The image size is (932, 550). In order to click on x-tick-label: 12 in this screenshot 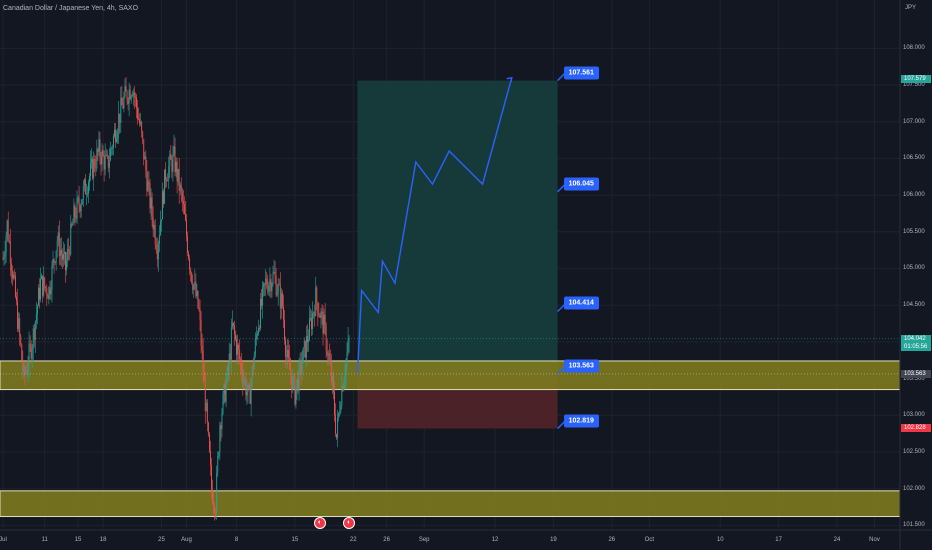, I will do `click(495, 540)`.